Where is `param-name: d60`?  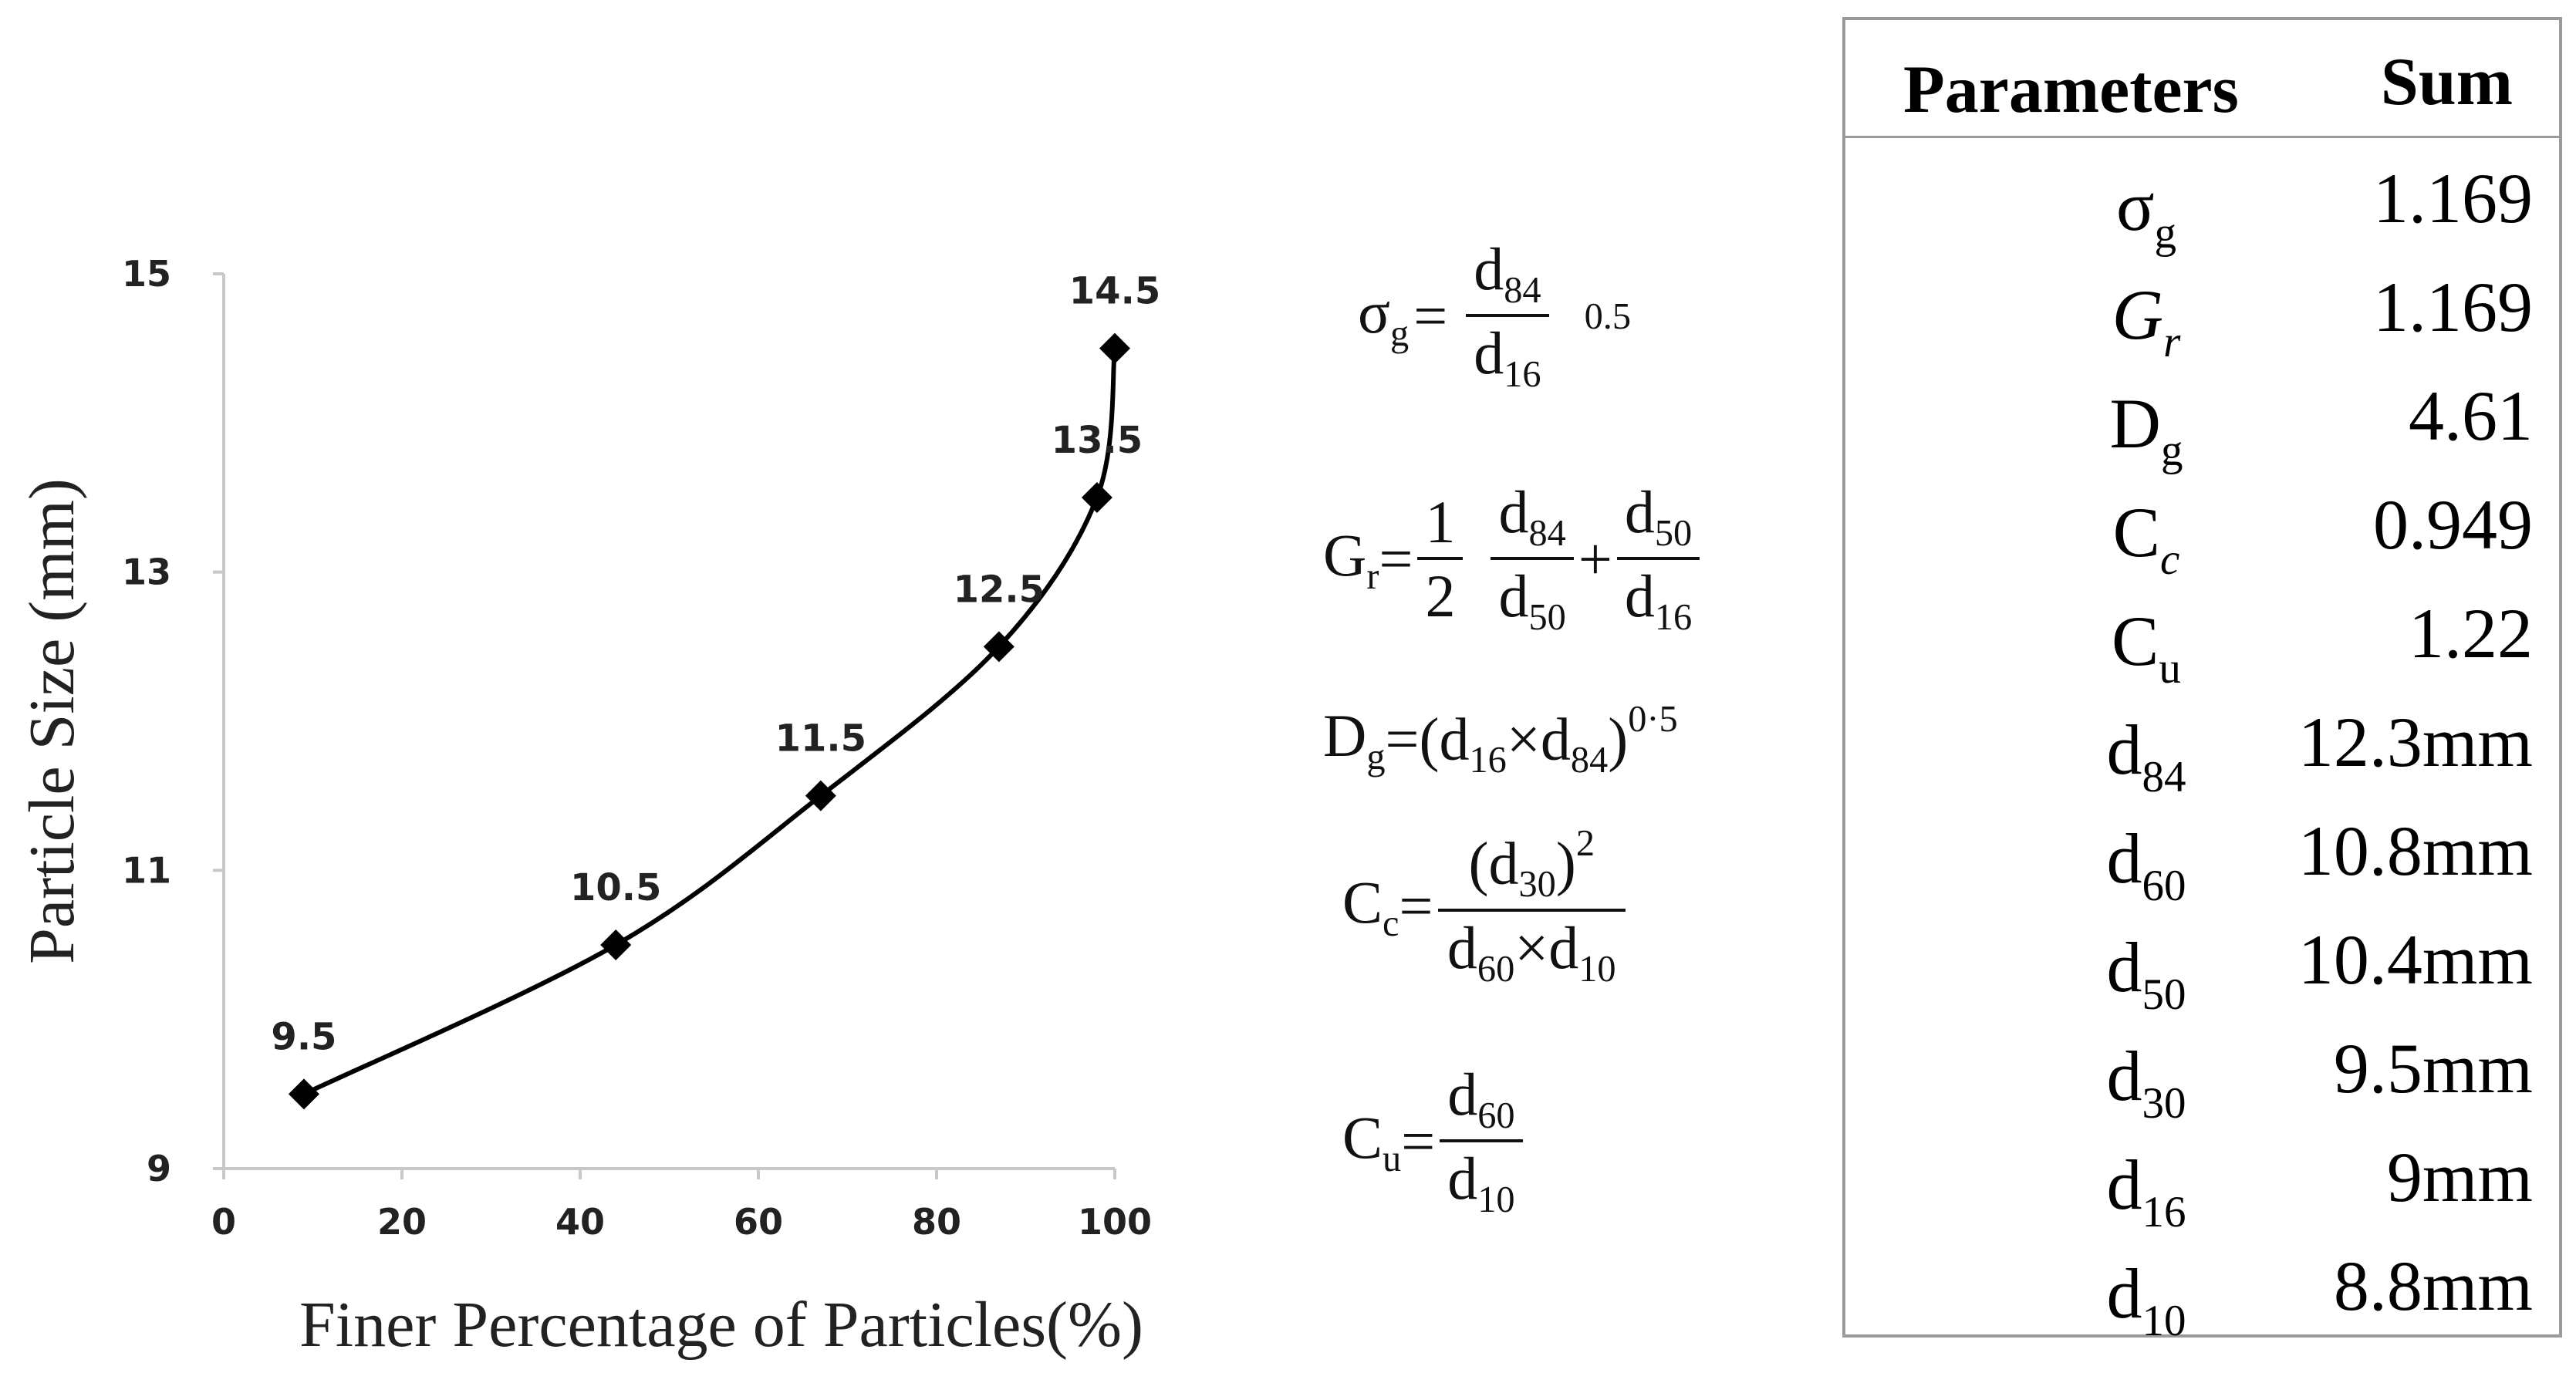
param-name: d60 is located at coordinates (2146, 865).